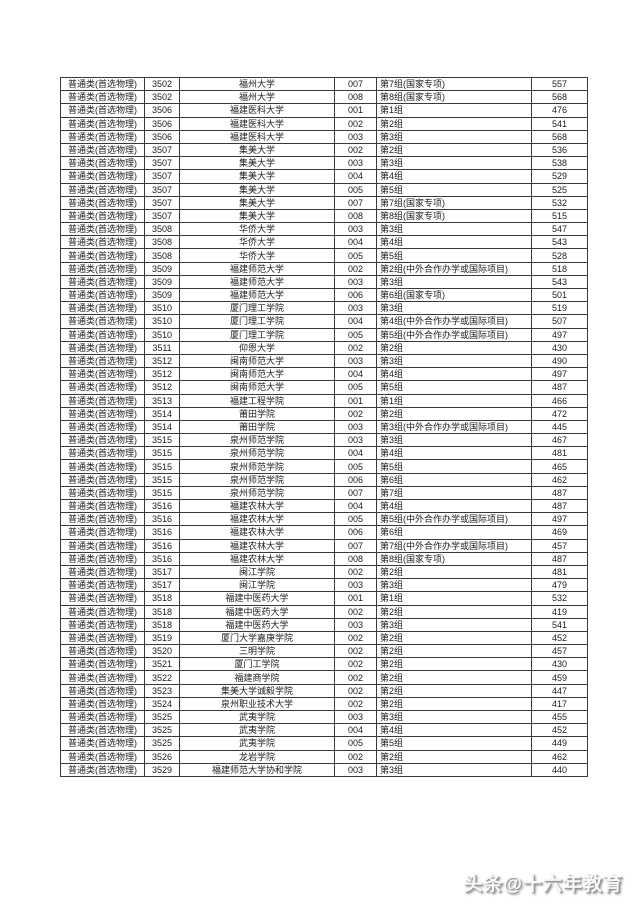 The image size is (641, 906). Describe the element at coordinates (257, 413) in the screenshot. I see `cell-university: 莆田学院` at that location.